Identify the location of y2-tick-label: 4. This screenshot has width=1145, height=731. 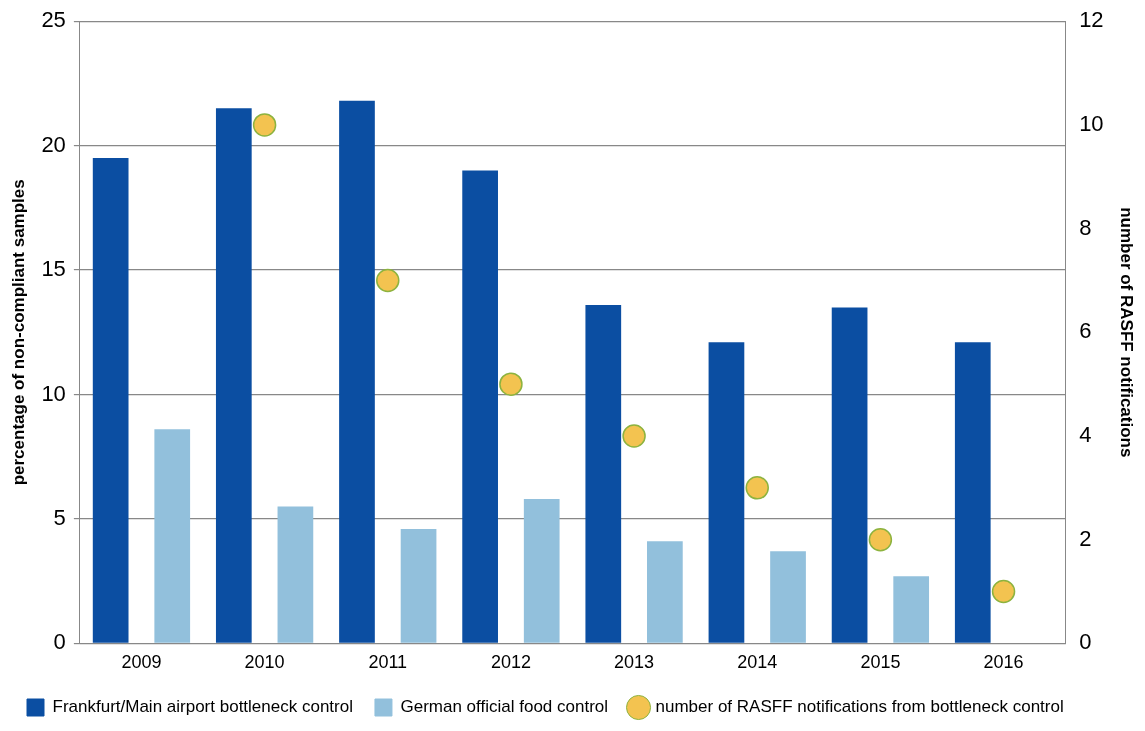
(1085, 435).